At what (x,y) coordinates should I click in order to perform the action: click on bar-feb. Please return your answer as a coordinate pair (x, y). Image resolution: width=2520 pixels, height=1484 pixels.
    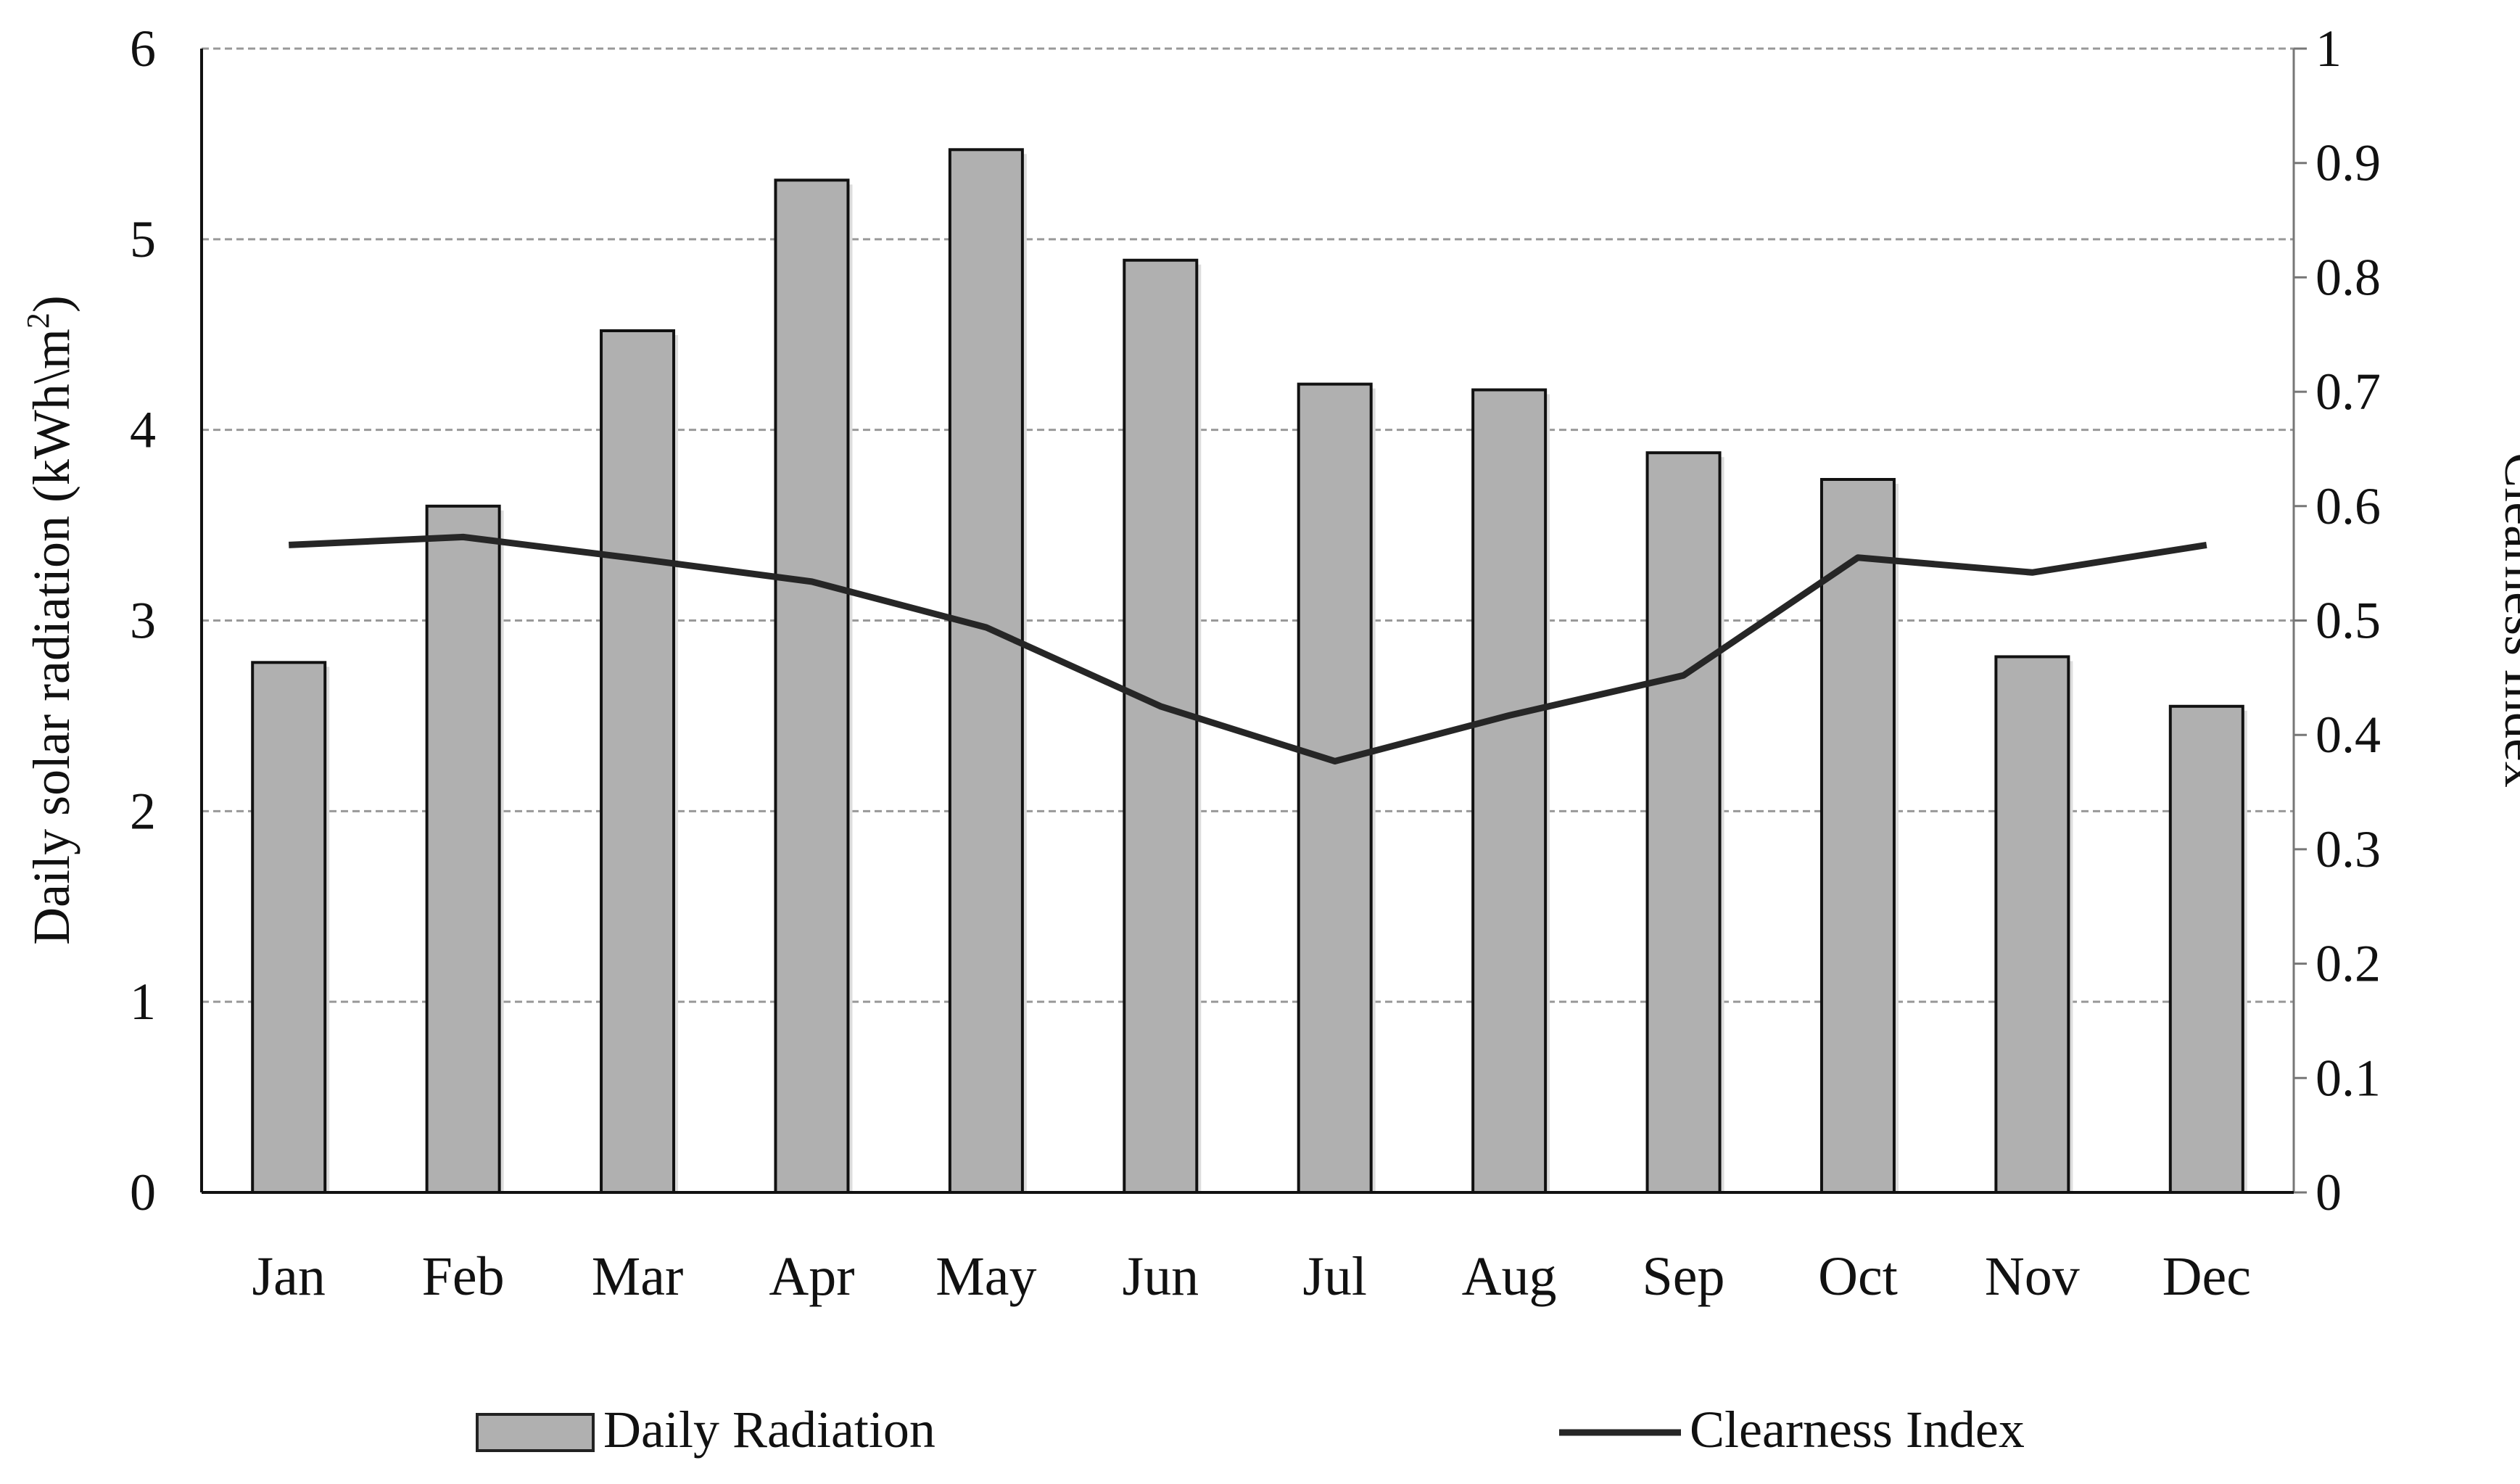
    Looking at the image, I should click on (463, 849).